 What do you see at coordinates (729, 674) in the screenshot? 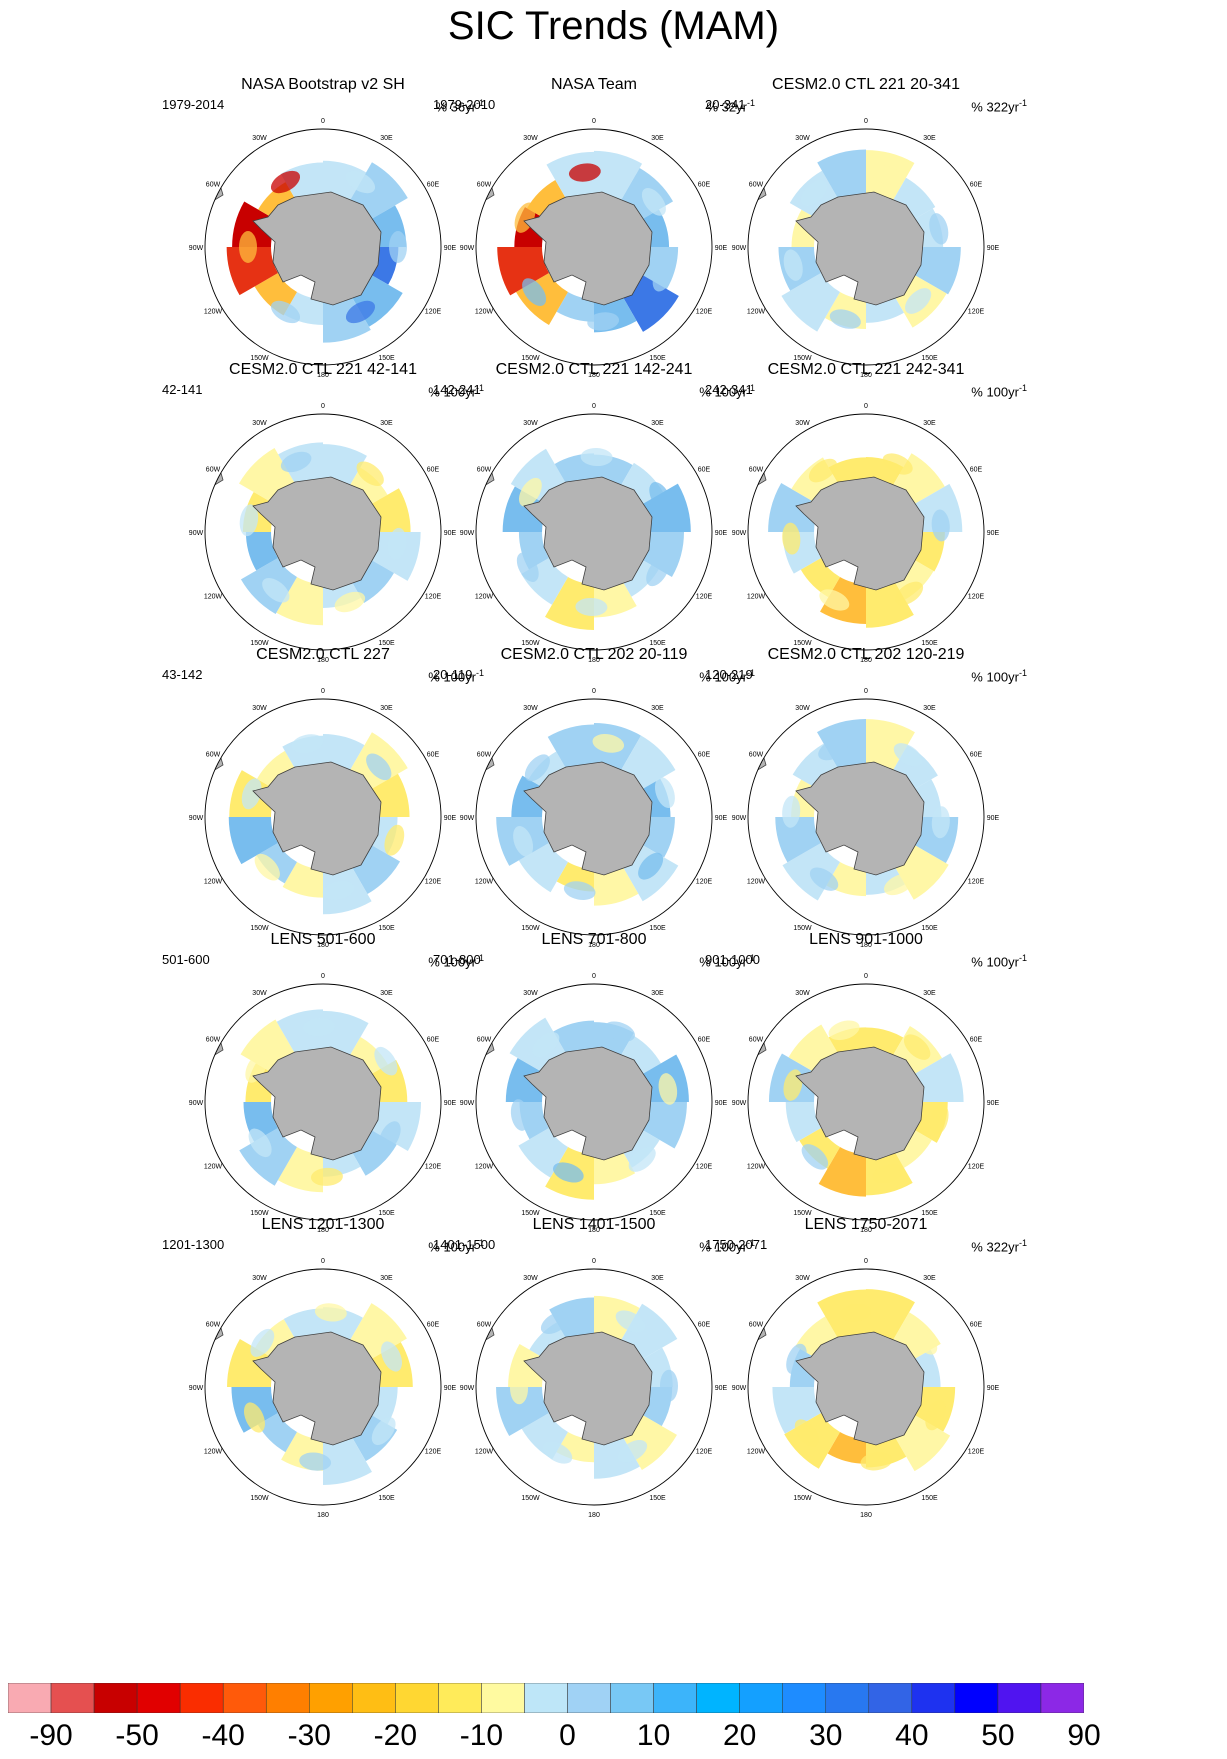
I see `panel-years: 120-219` at bounding box center [729, 674].